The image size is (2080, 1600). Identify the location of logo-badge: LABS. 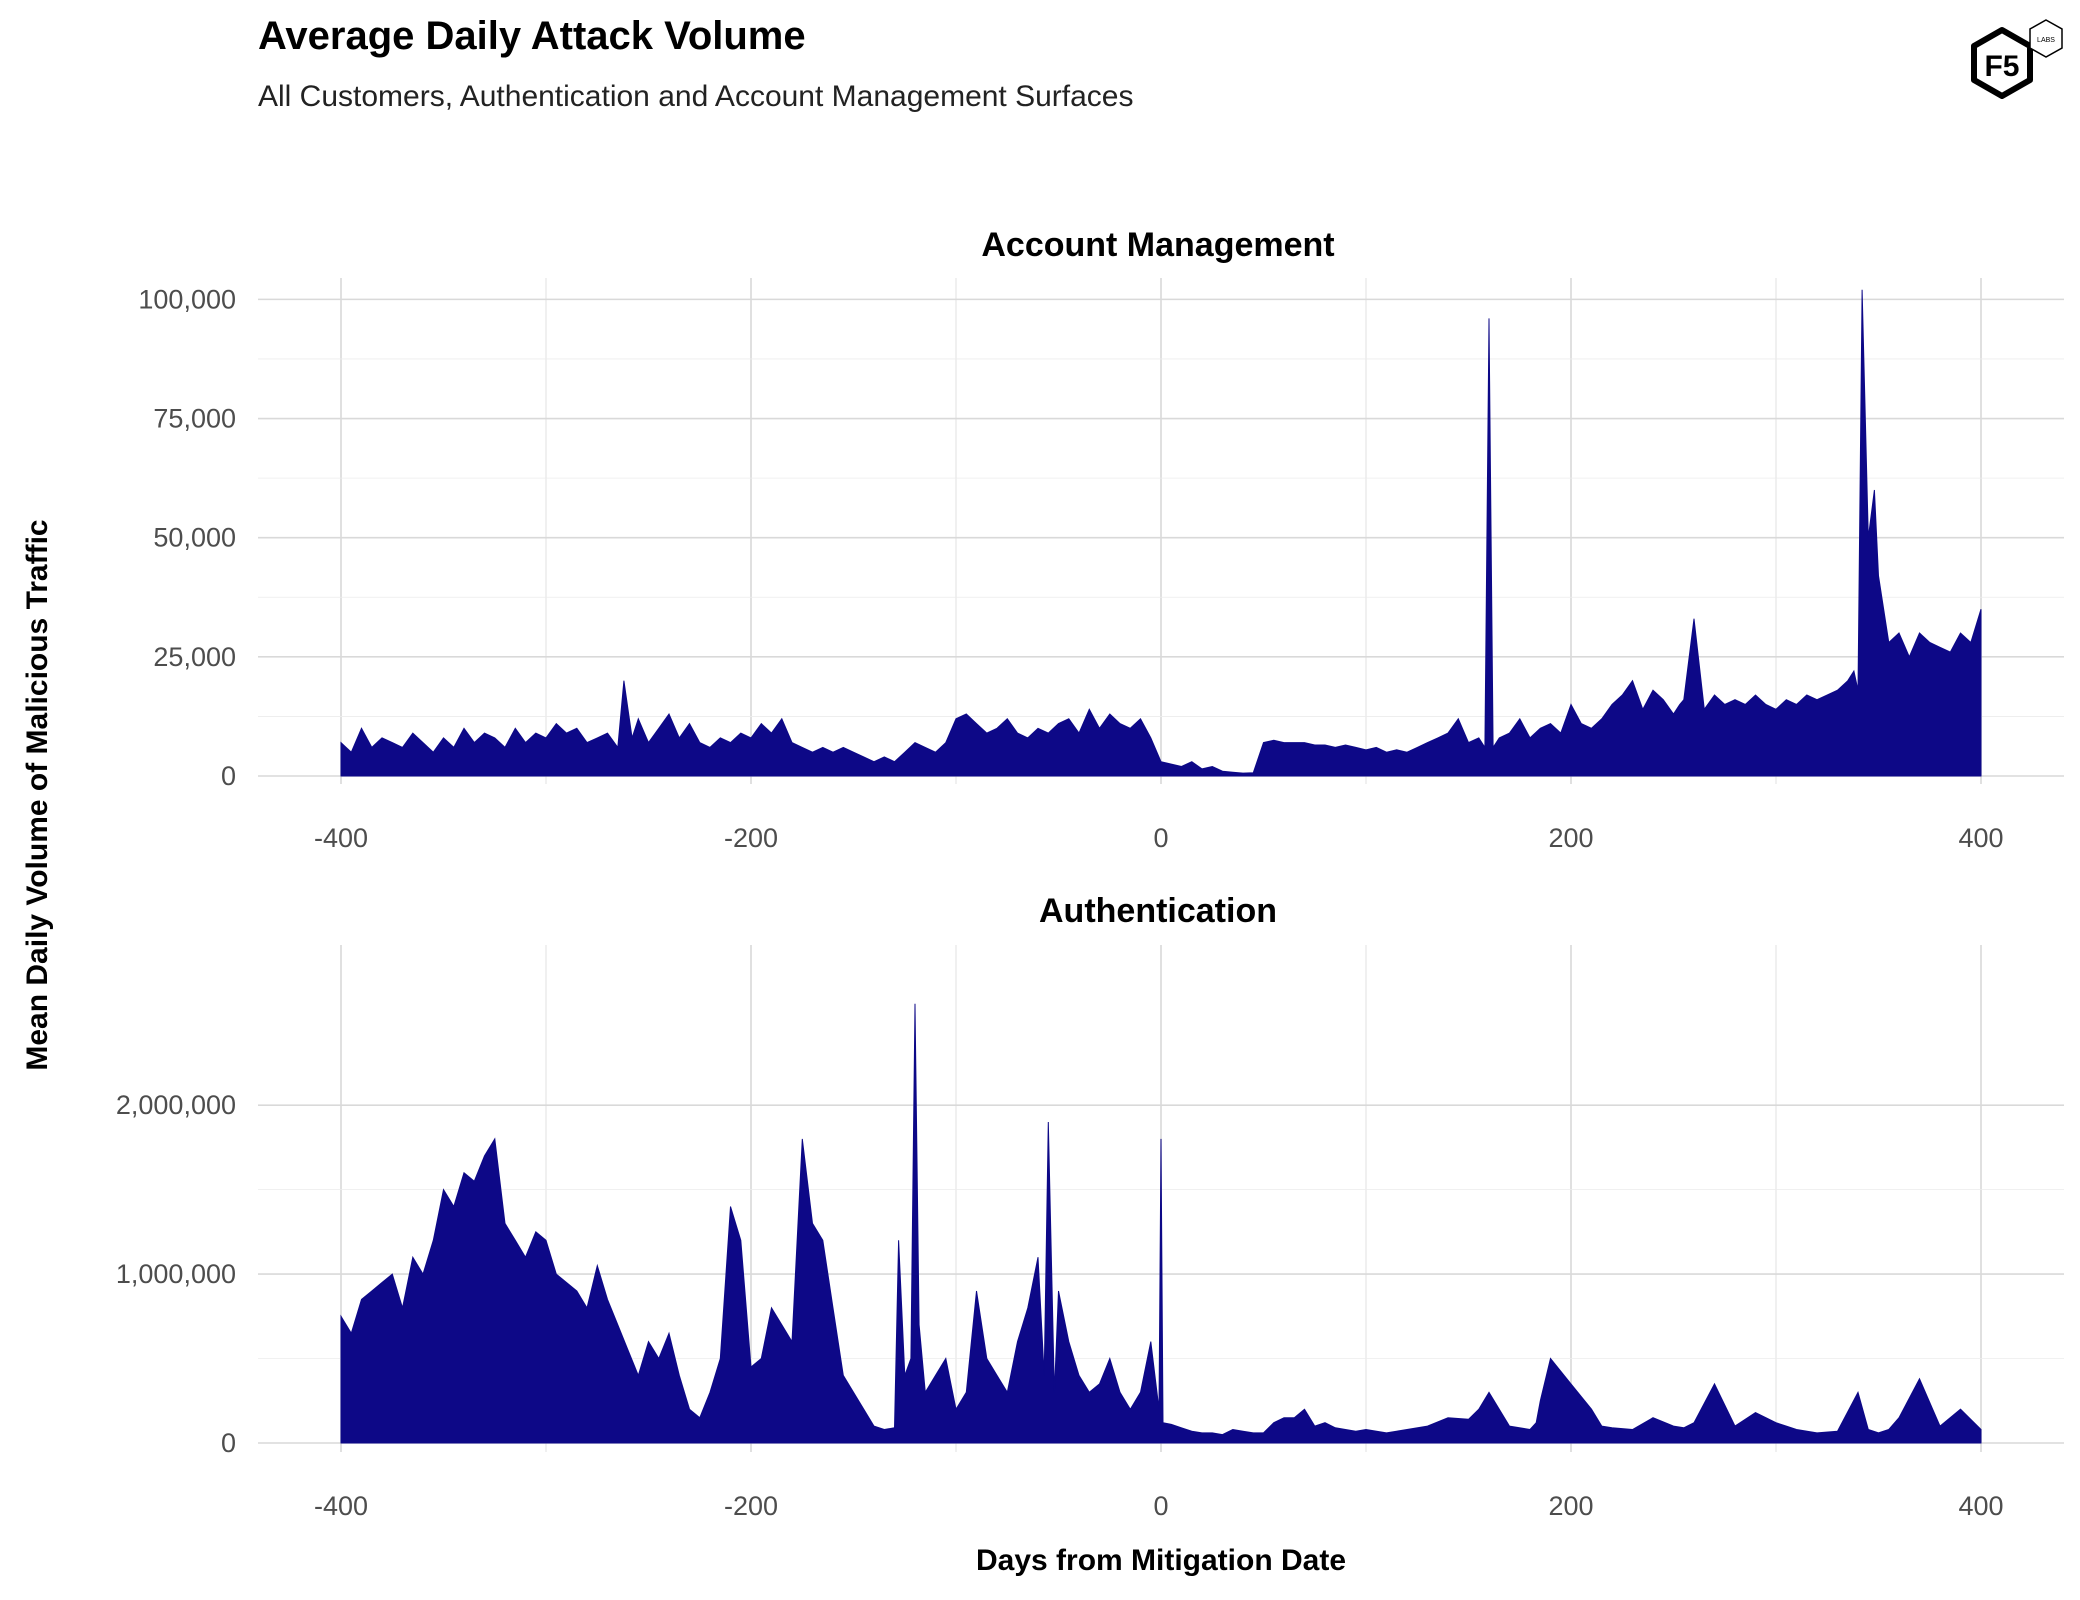
(2046, 40).